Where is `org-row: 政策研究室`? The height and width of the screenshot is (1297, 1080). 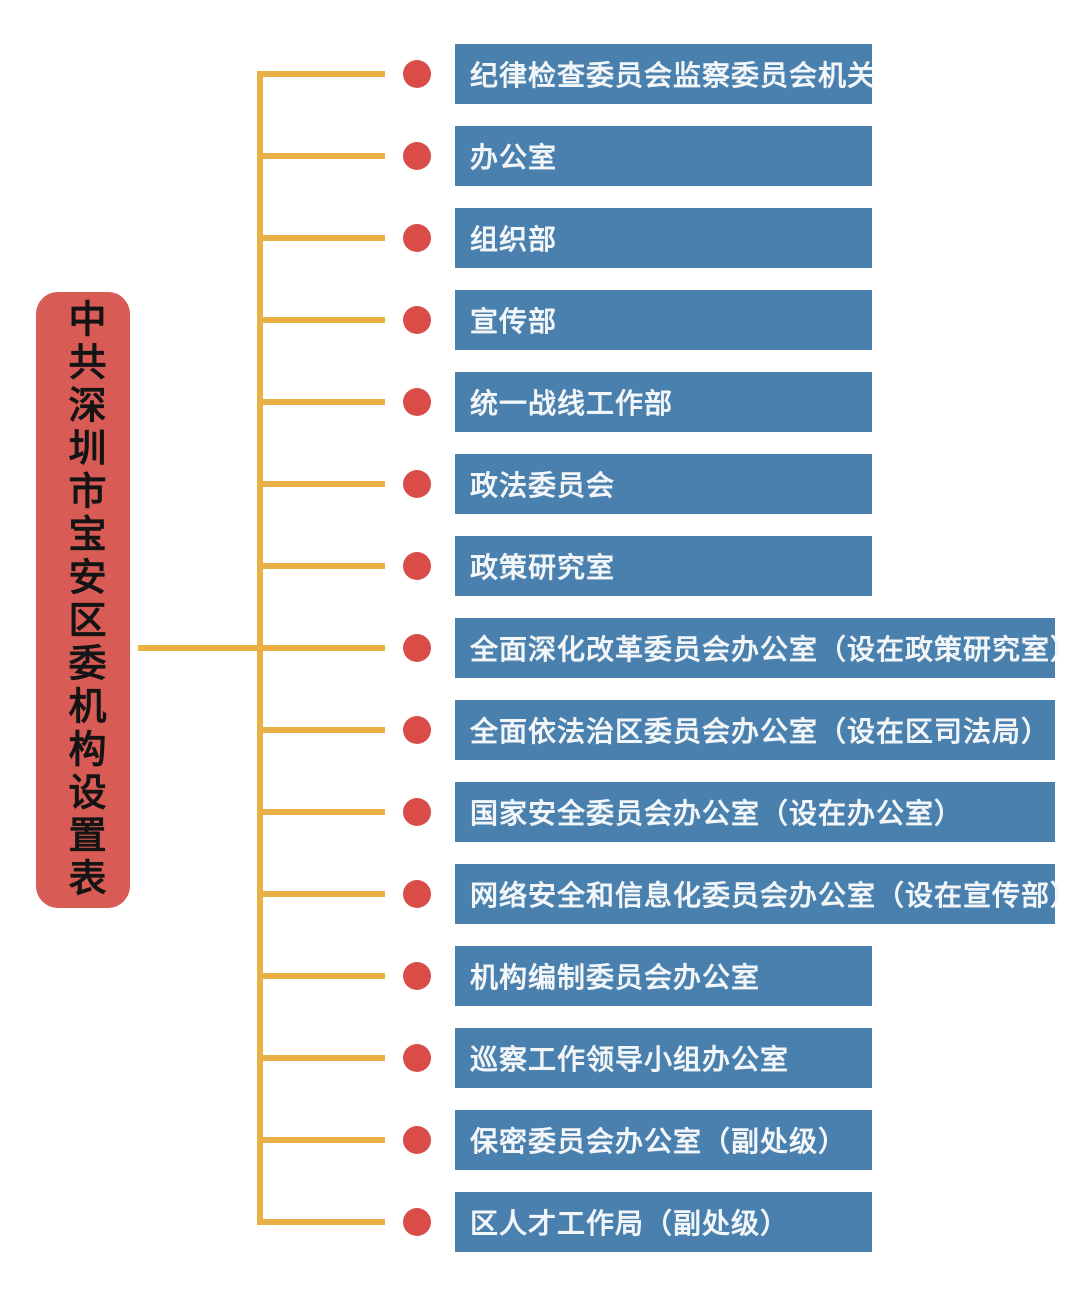 org-row: 政策研究室 is located at coordinates (540, 566).